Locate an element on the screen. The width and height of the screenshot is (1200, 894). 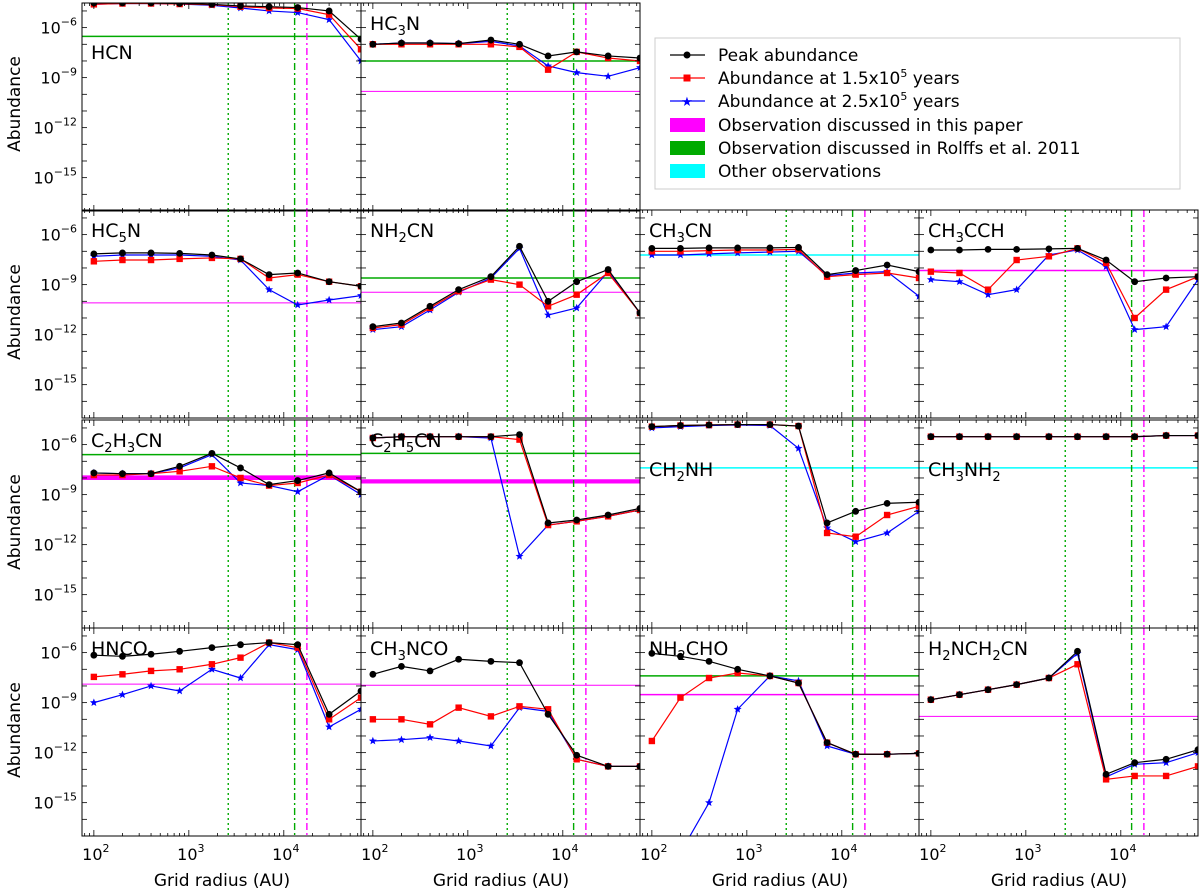
legend-item-t25: ★ Abundance at 2.5x105 years is located at coordinates (815, 101).